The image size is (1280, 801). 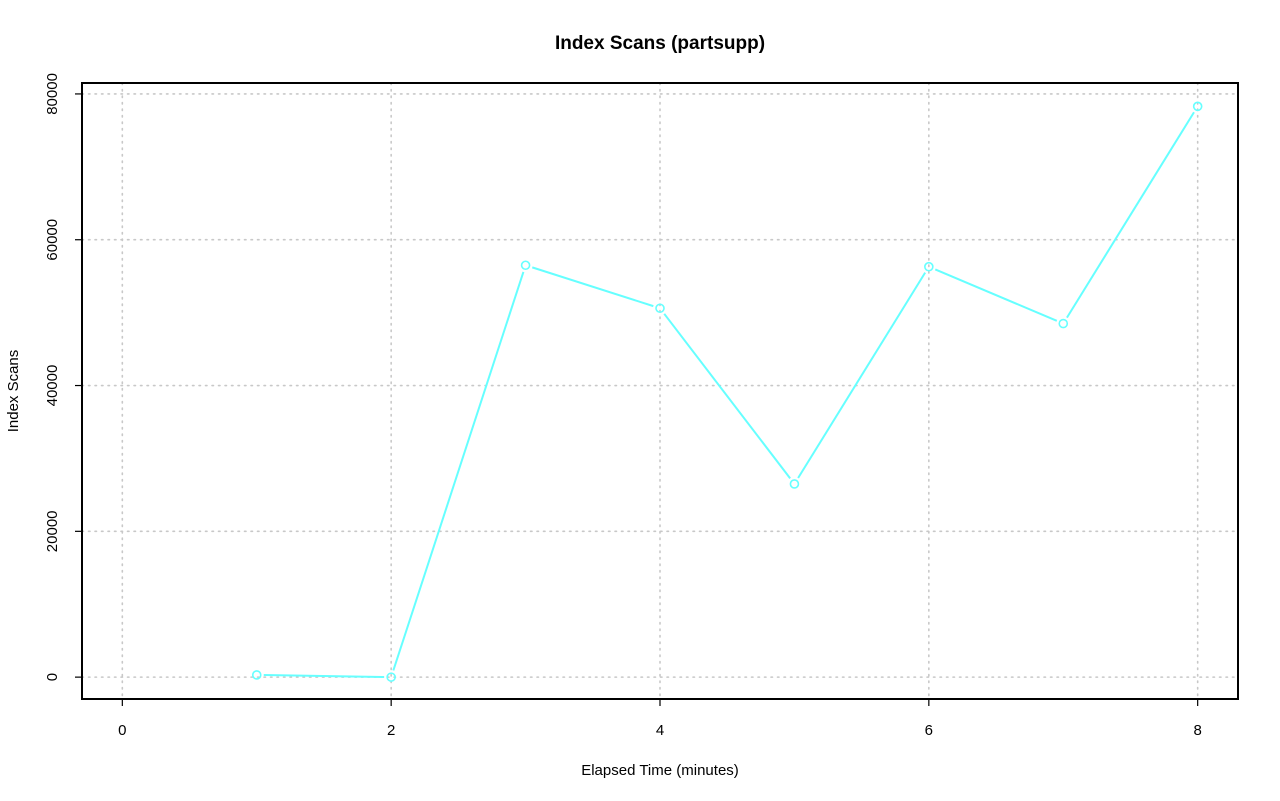 What do you see at coordinates (52, 240) in the screenshot?
I see `y-tick-label: 60000` at bounding box center [52, 240].